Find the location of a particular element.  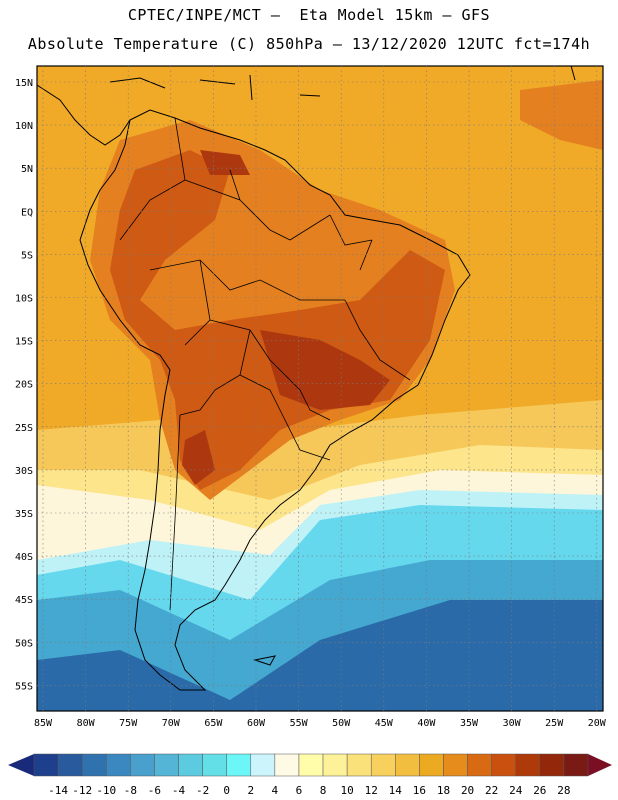

latitude-tick-label: 10N is located at coordinates (24, 126).